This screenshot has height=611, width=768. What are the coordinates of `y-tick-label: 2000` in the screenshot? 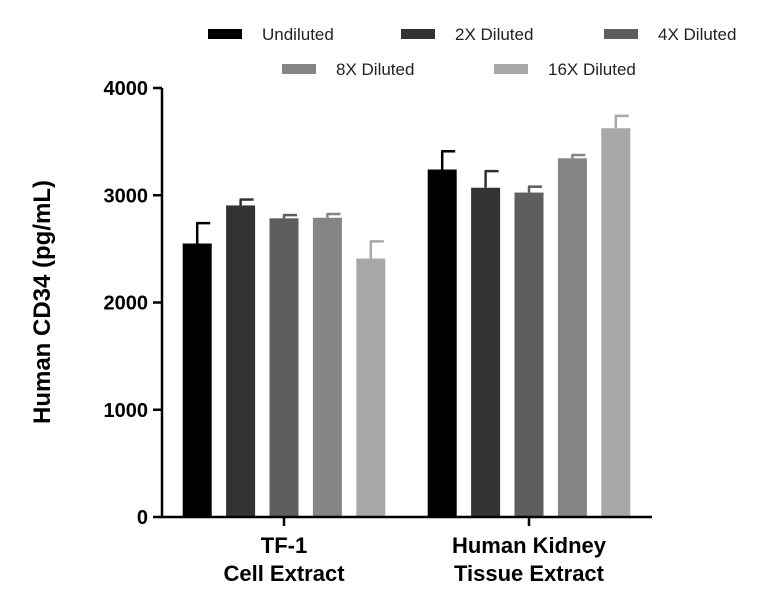 It's located at (126, 304).